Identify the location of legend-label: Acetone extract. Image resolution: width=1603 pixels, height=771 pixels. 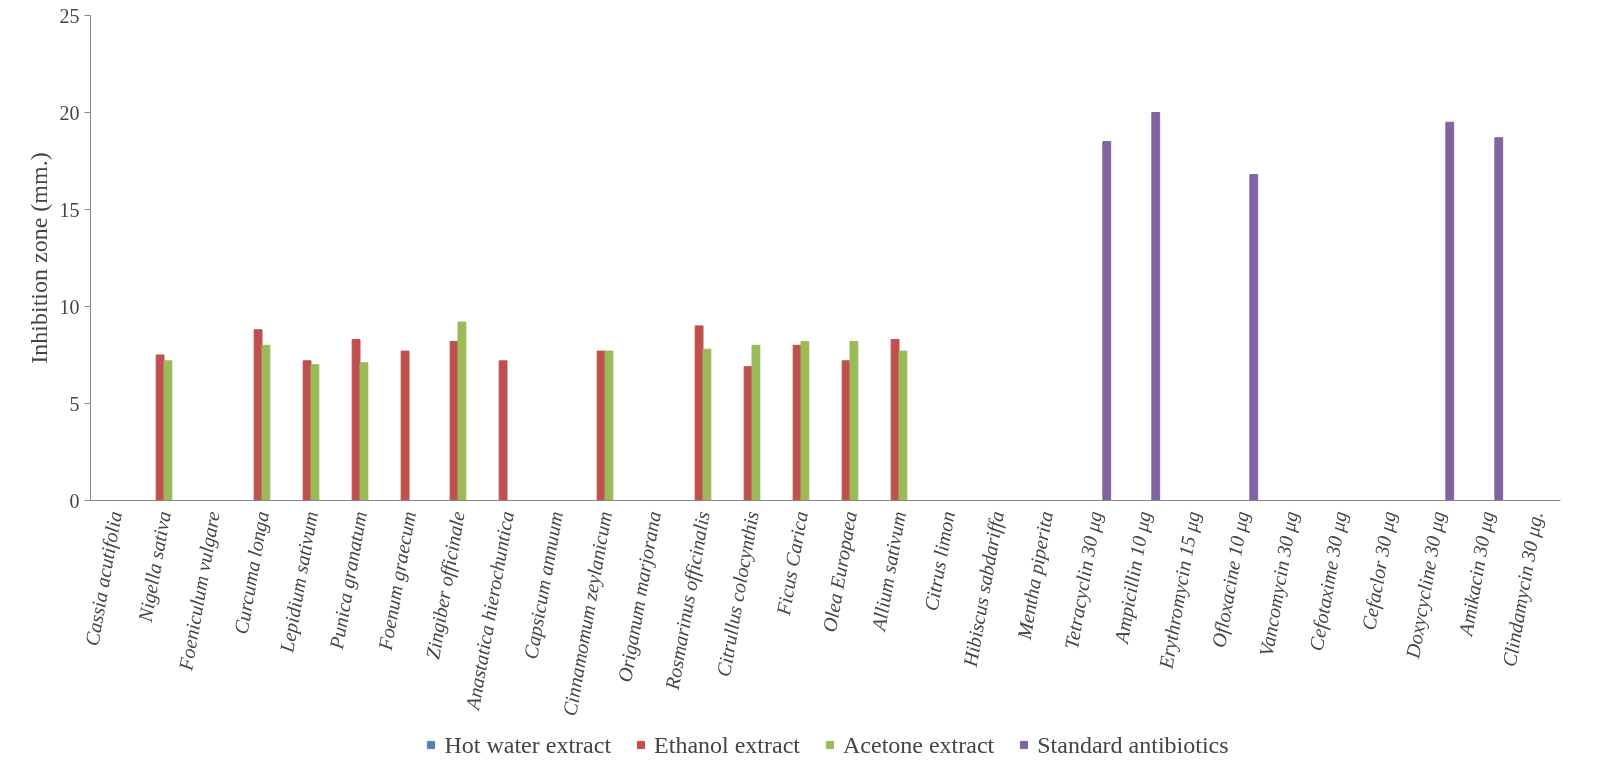
(918, 744).